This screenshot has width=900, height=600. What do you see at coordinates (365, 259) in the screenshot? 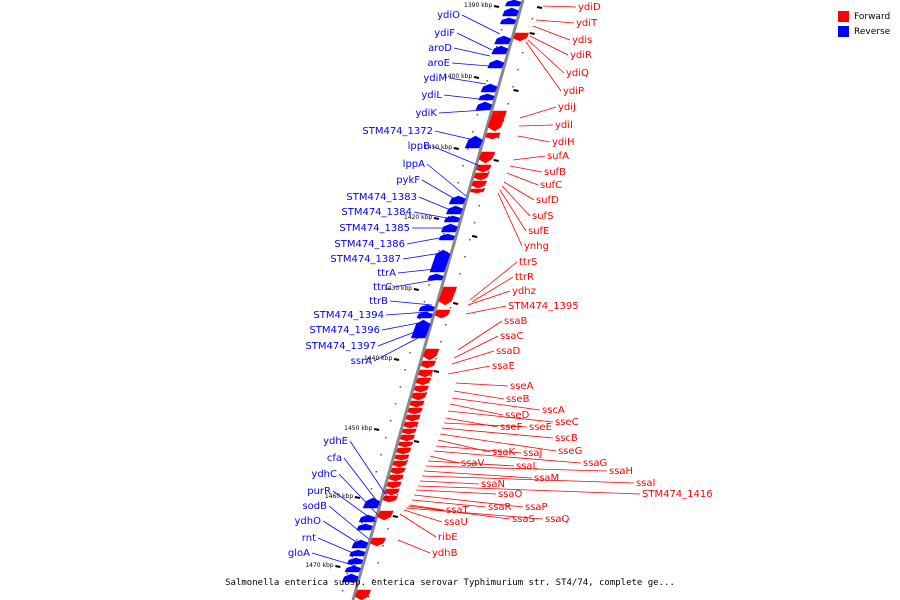
I see `gene-label: STM474_1387` at bounding box center [365, 259].